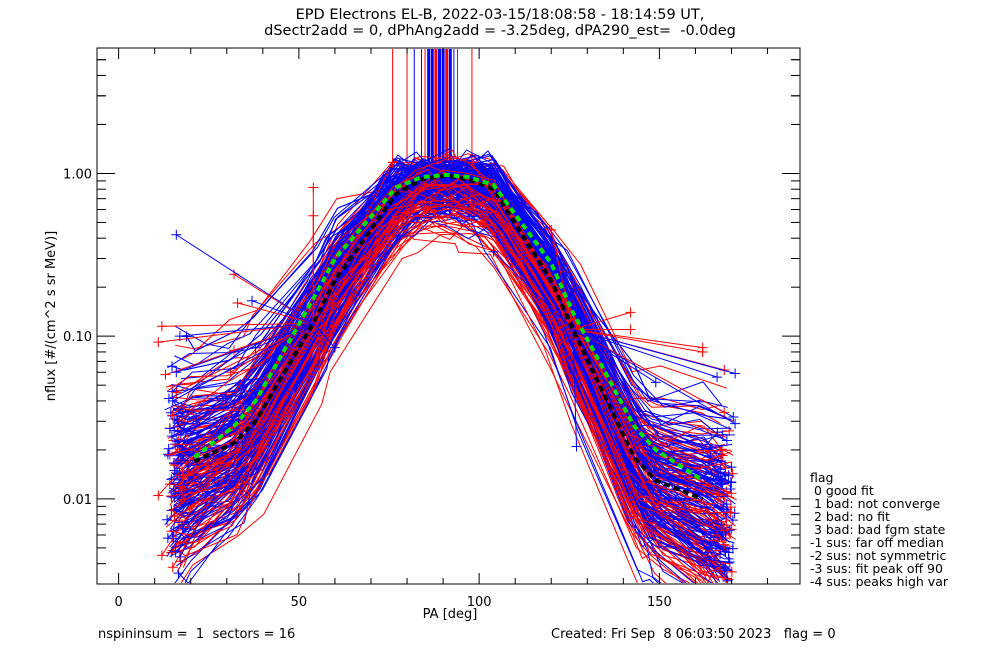 The image size is (1000, 650). I want to click on legend-title: flag, so click(822, 477).